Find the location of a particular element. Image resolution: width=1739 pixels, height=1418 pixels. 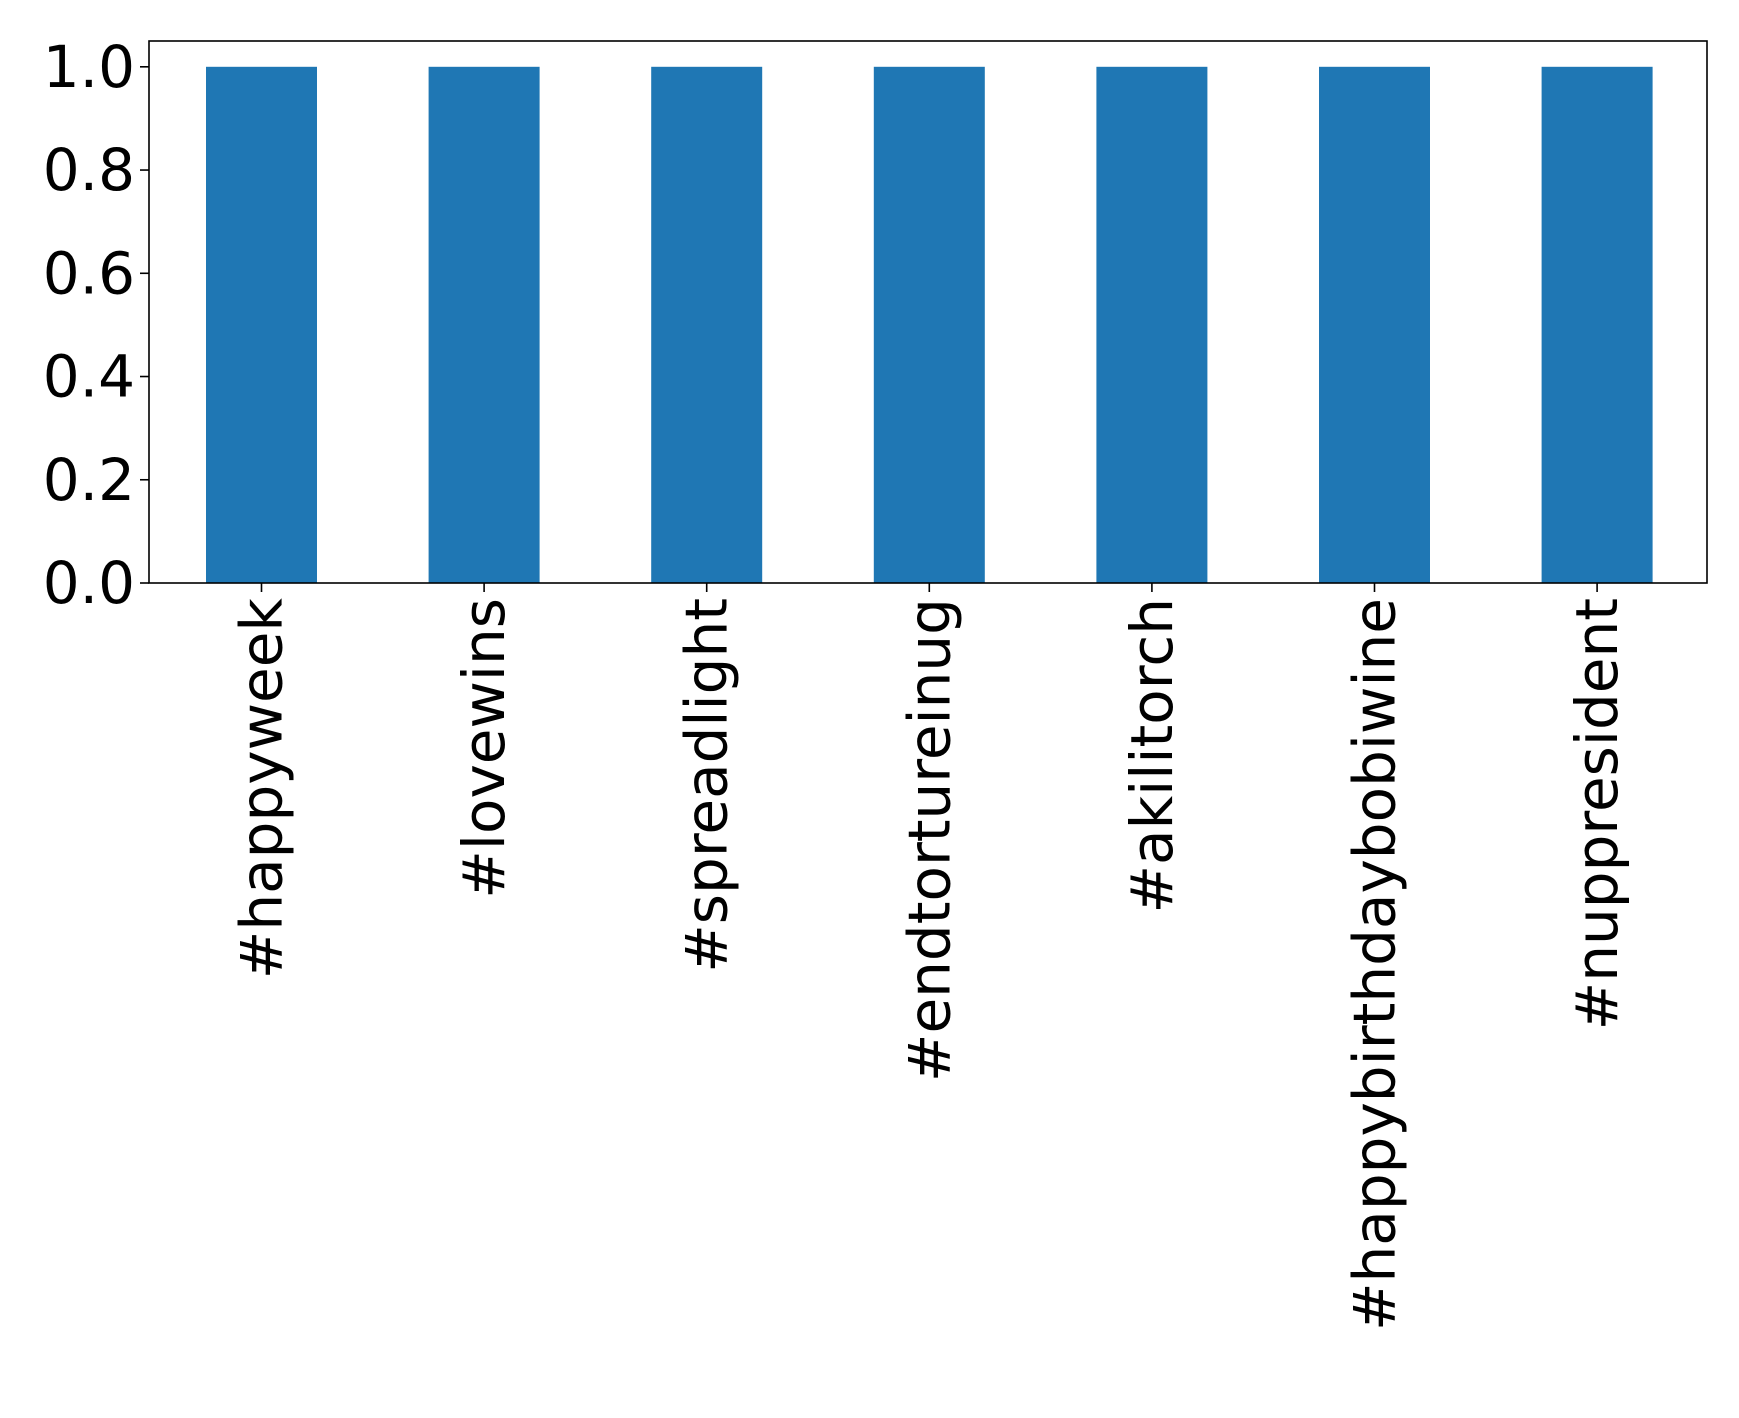

x-tick-label: #happybirthdaybobiwine is located at coordinates (1375, 964).